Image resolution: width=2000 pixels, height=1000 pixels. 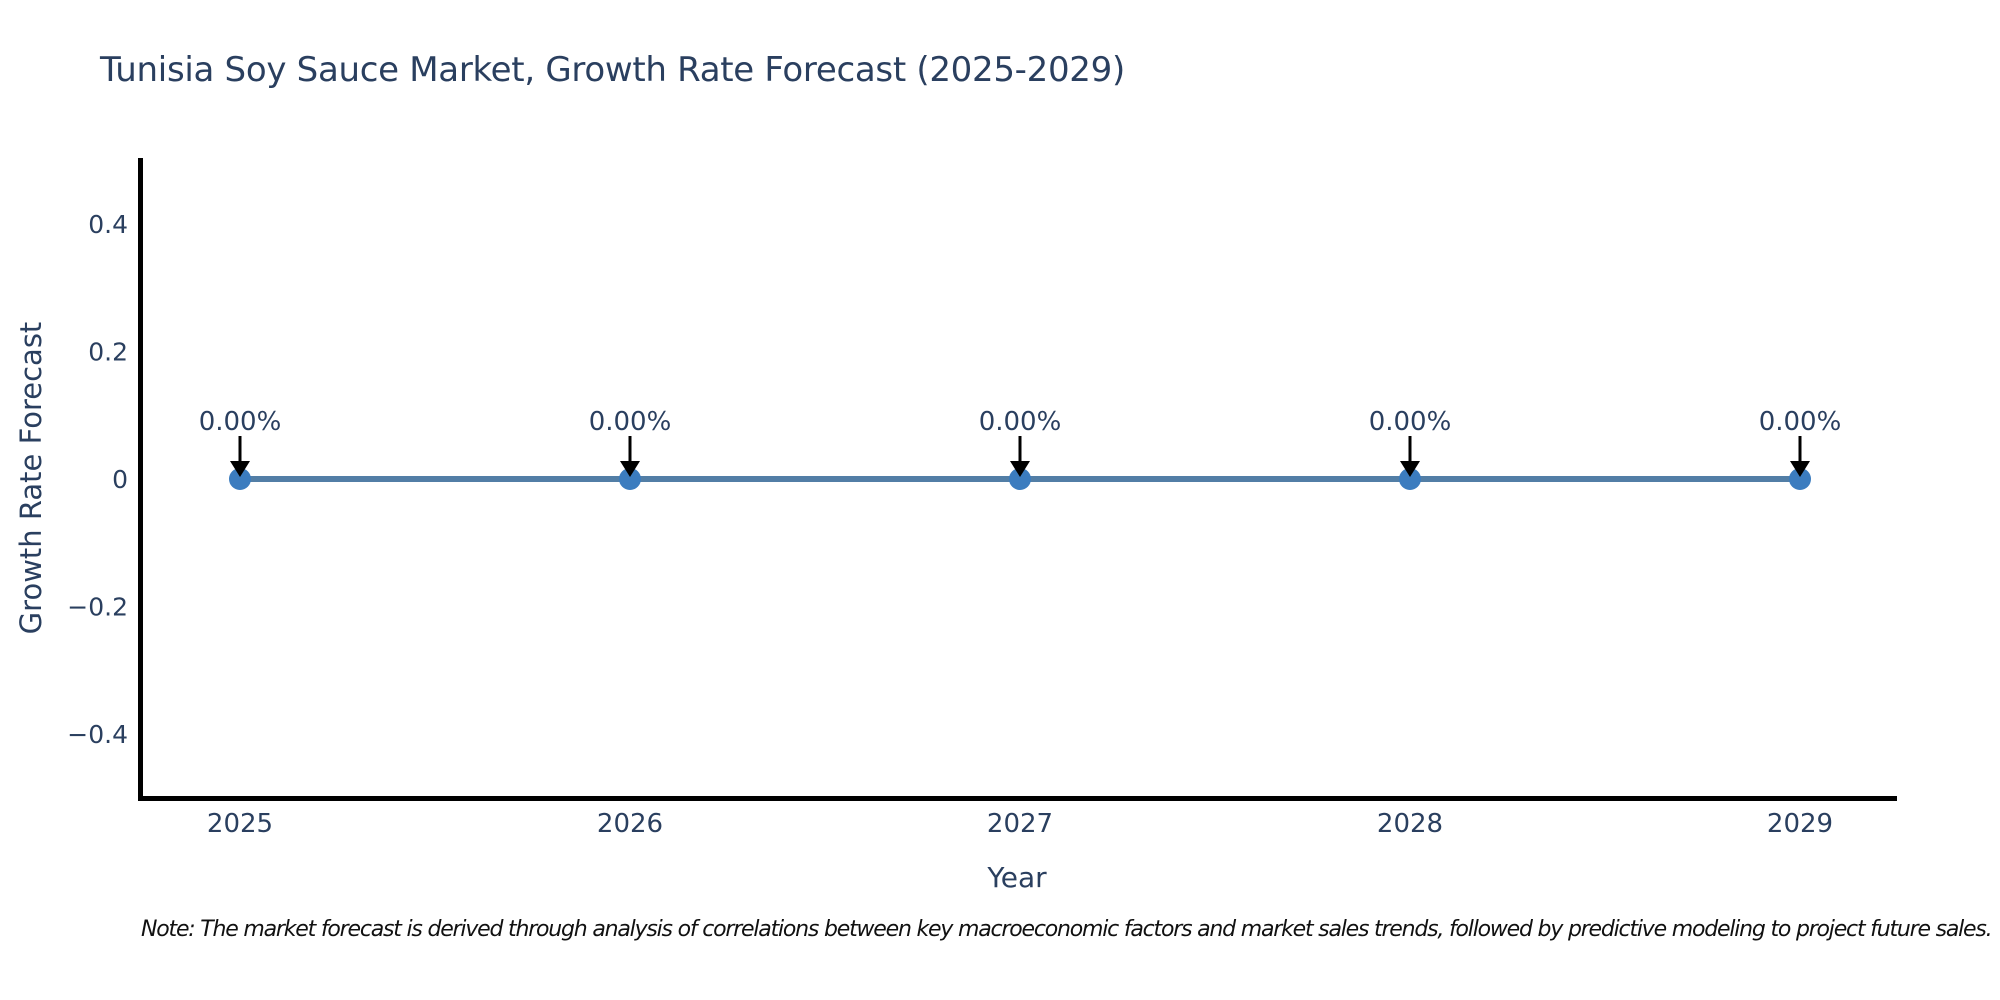 I want to click on y-tick-label: 0.2, so click(x=108, y=352).